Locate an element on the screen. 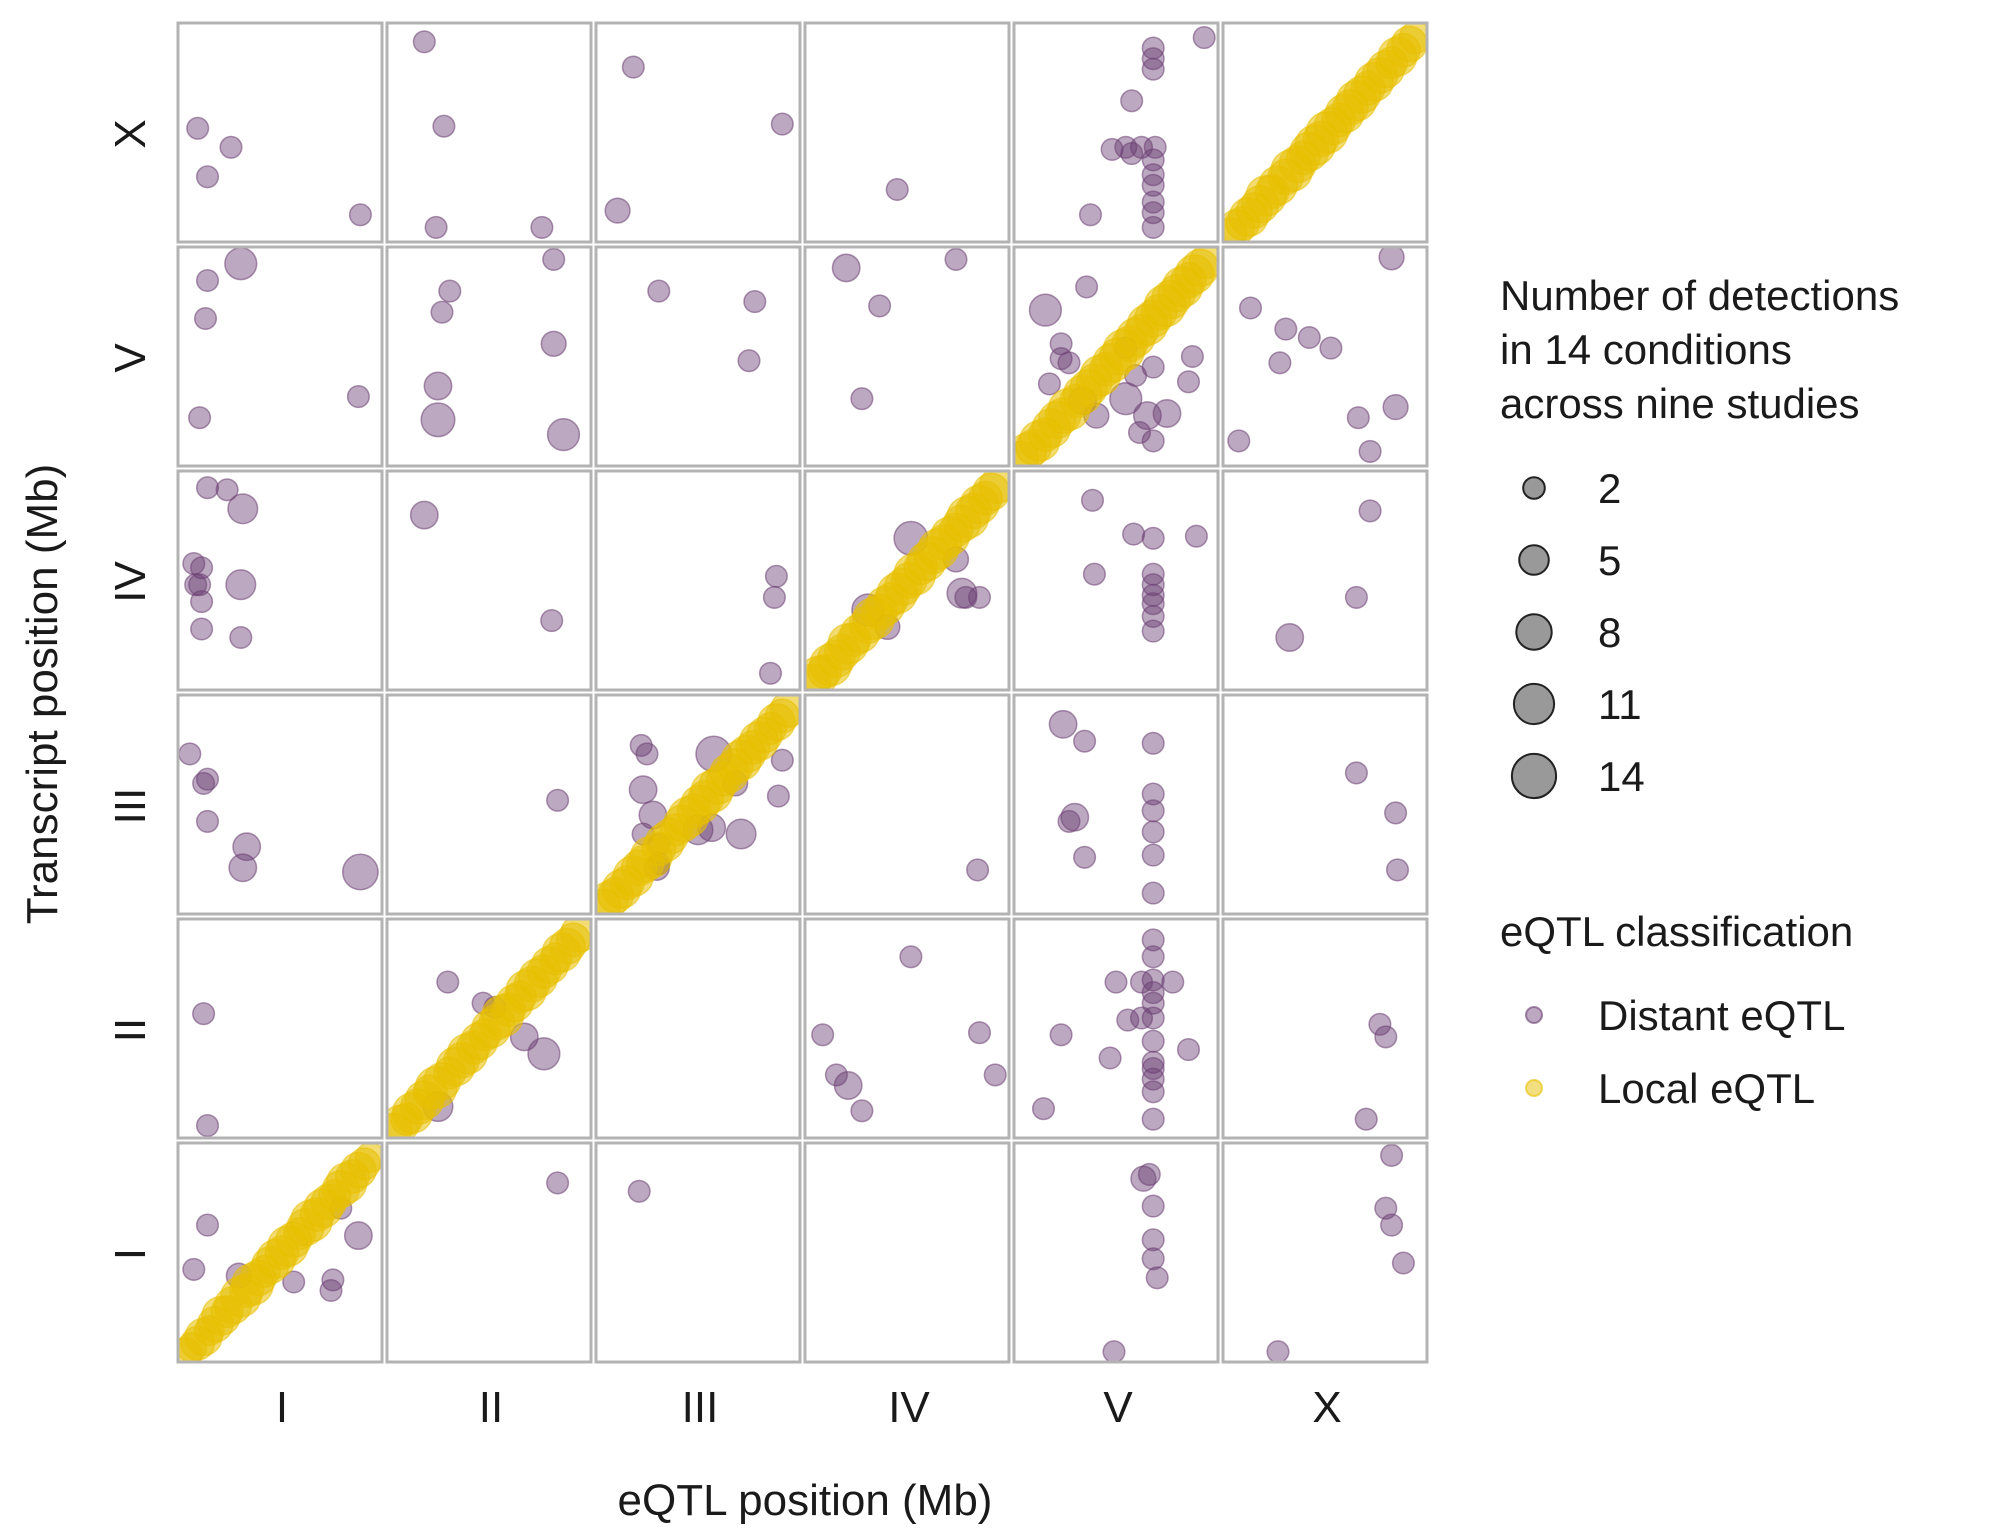  panel-II-IV is located at coordinates (489, 580).